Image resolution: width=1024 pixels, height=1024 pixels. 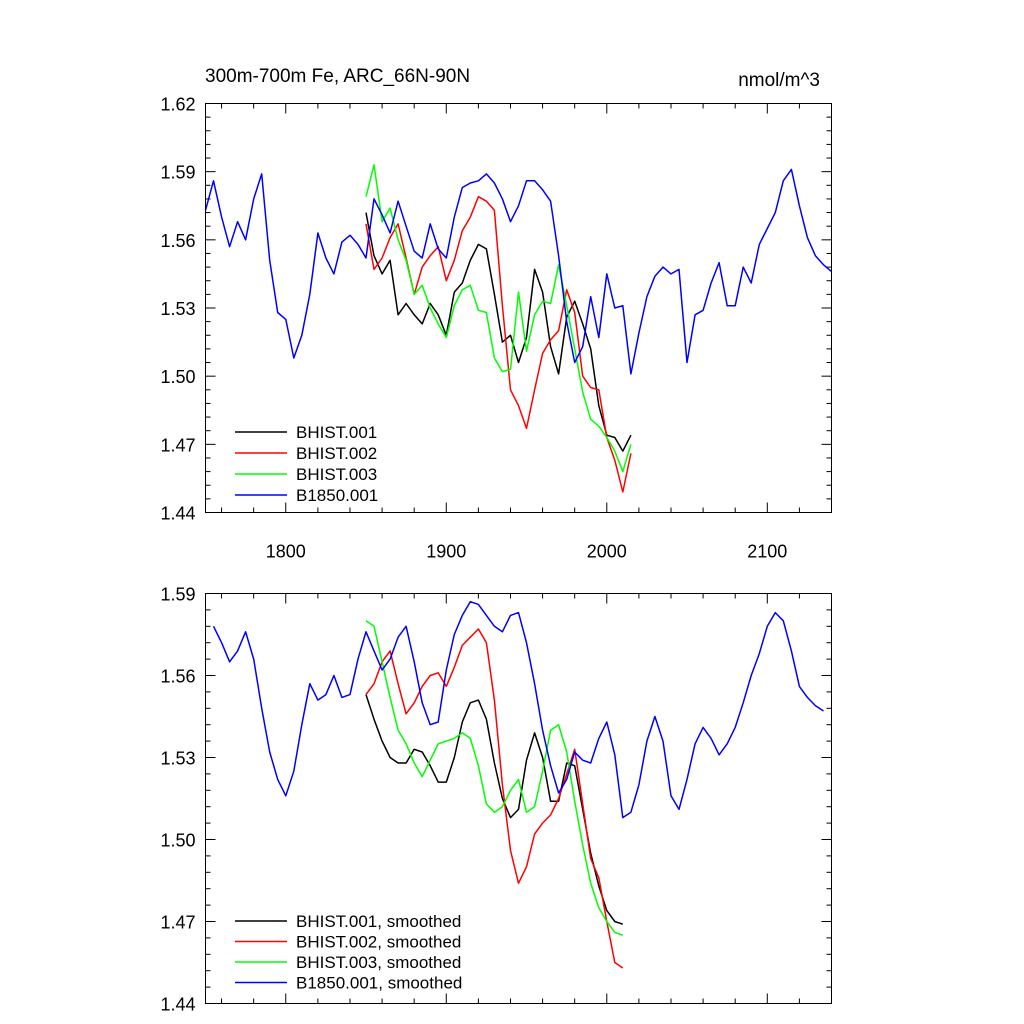 What do you see at coordinates (336, 474) in the screenshot?
I see `legend-label: BHIST.003` at bounding box center [336, 474].